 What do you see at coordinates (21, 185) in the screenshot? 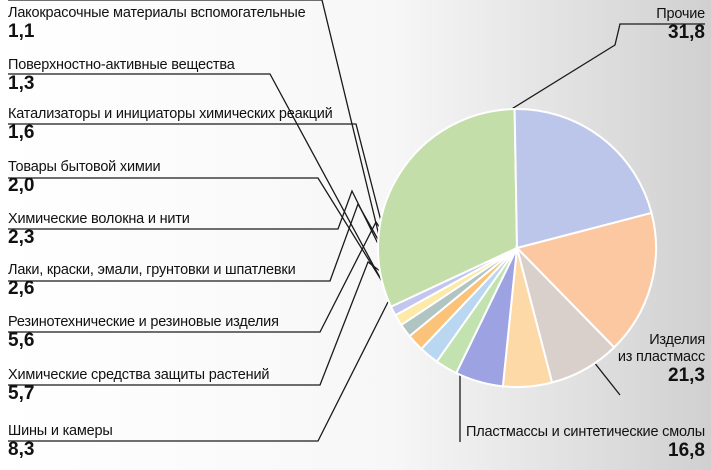
I see `slice-value: 2,0` at bounding box center [21, 185].